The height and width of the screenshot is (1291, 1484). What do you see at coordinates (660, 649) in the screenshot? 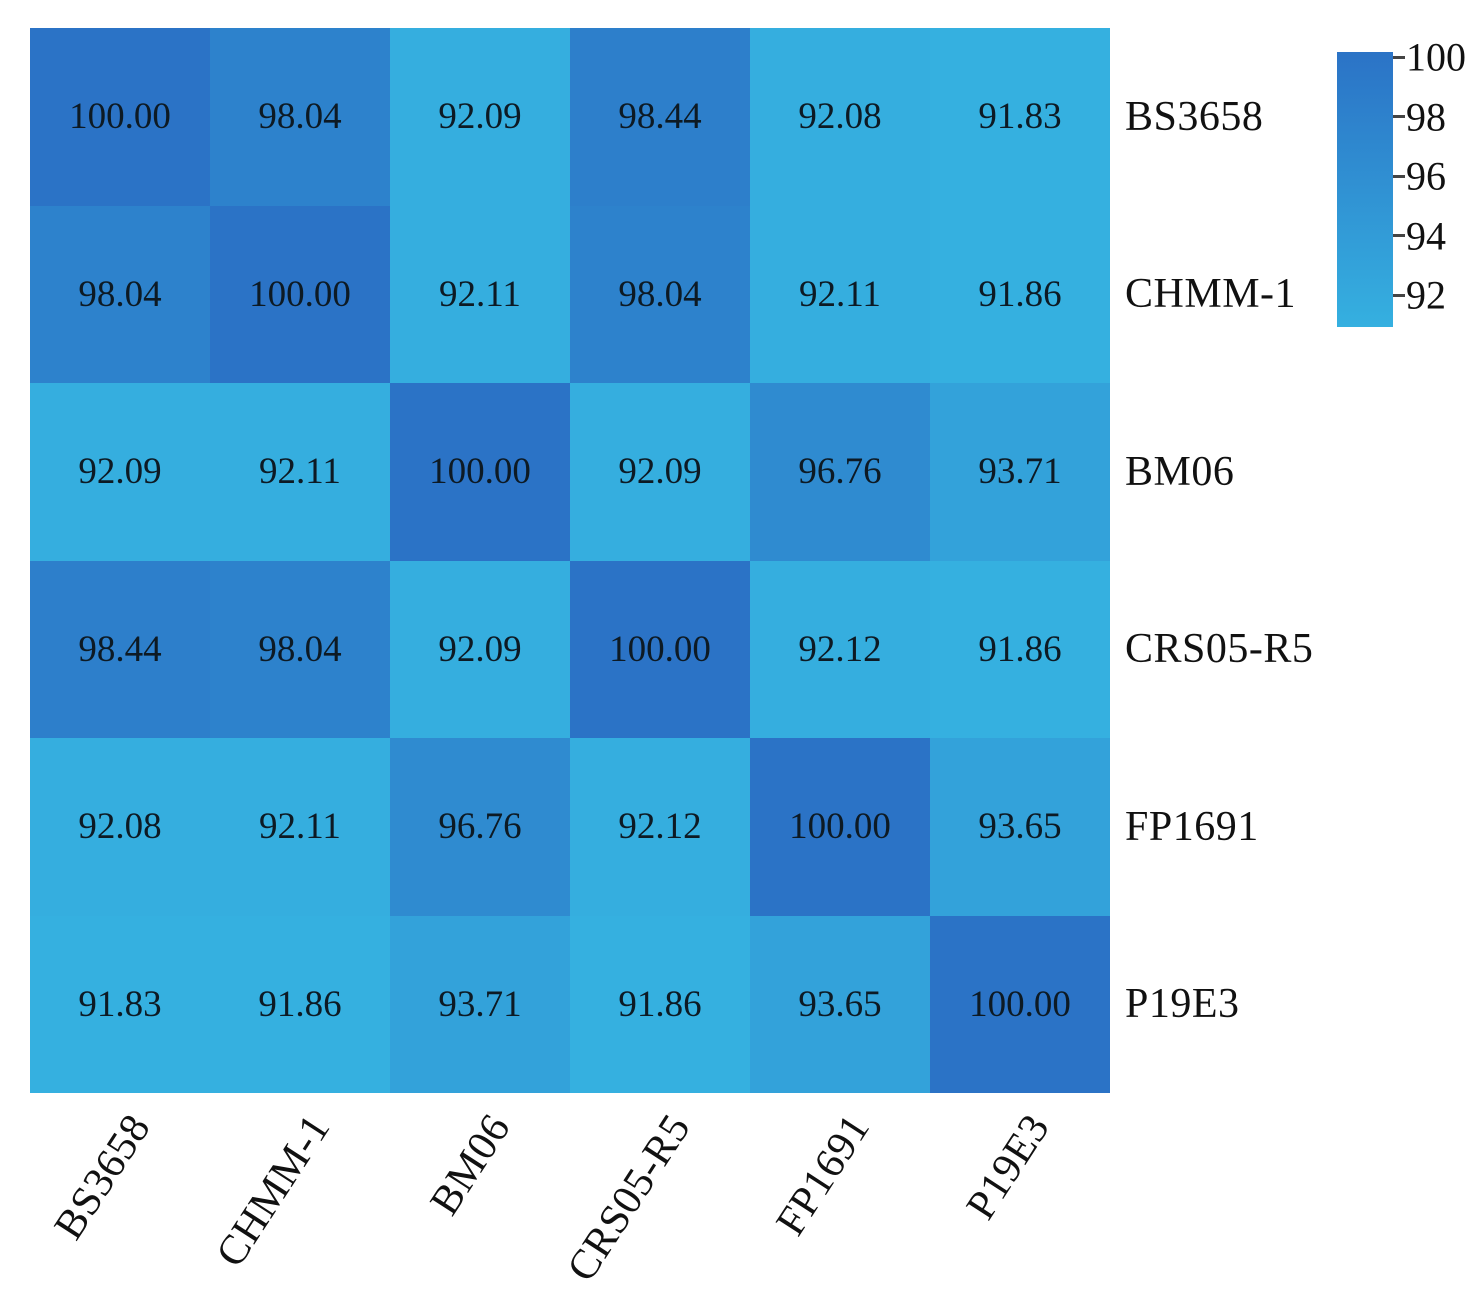
I see `heatmap-cell-r3c3: 100.00` at bounding box center [660, 649].